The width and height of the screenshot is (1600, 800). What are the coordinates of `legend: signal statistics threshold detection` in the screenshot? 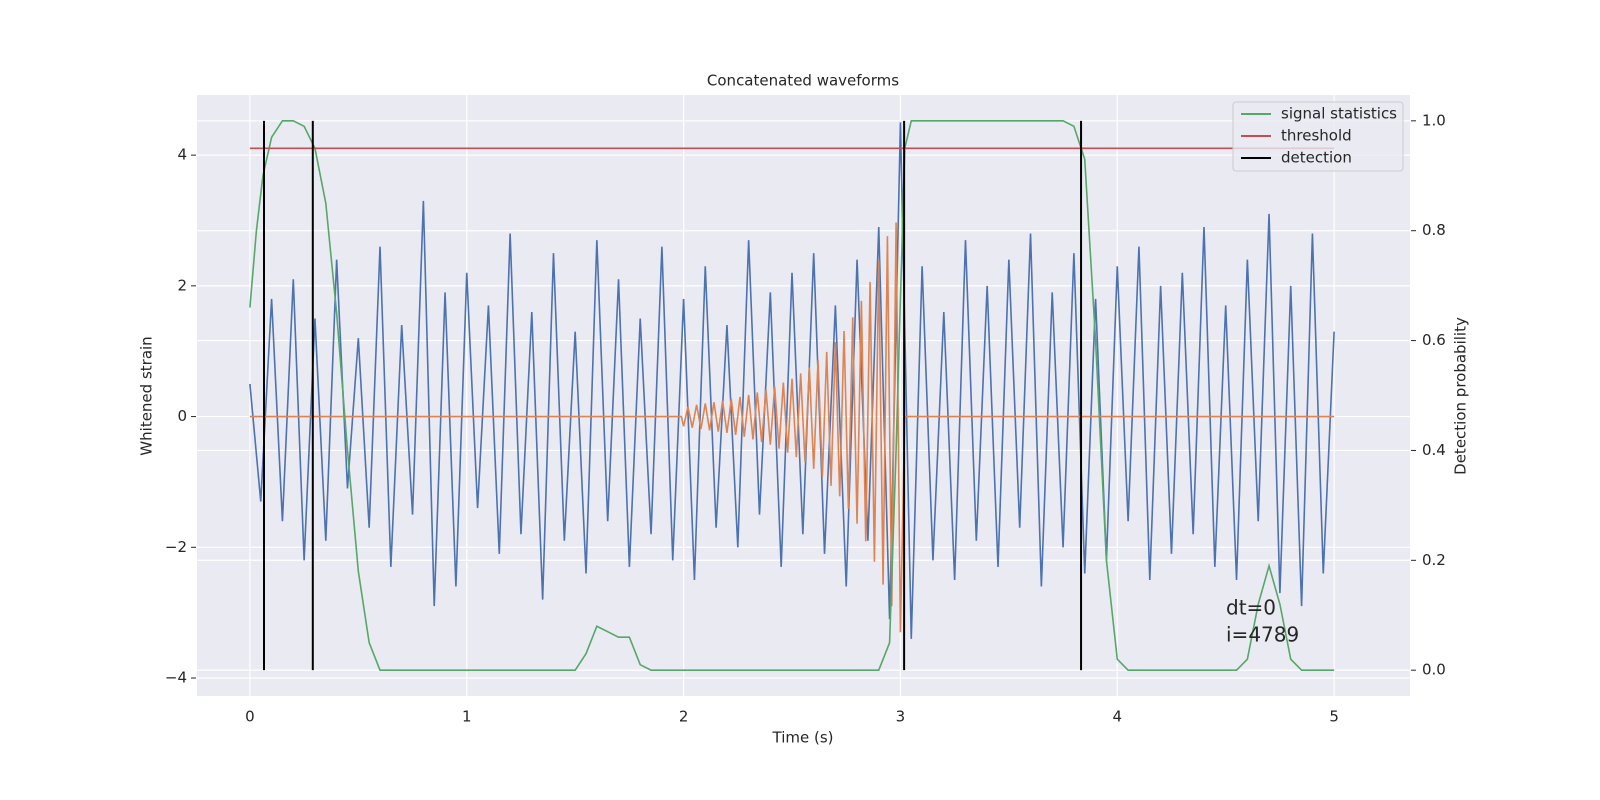 It's located at (1318, 136).